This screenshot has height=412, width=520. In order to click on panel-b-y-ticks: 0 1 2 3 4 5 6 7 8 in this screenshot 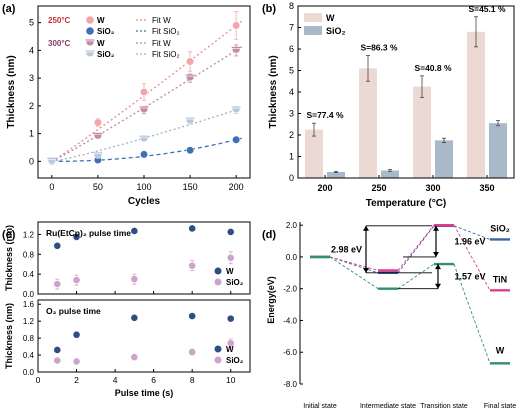, I will do `click(295, 92)`.